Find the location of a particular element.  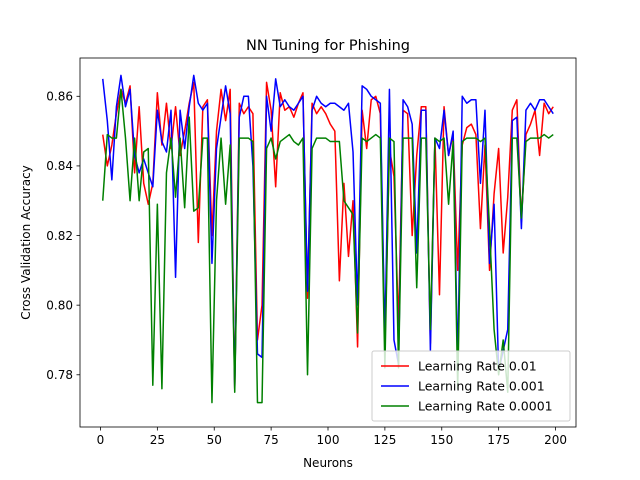

x-tick-label: 150 is located at coordinates (441, 440).